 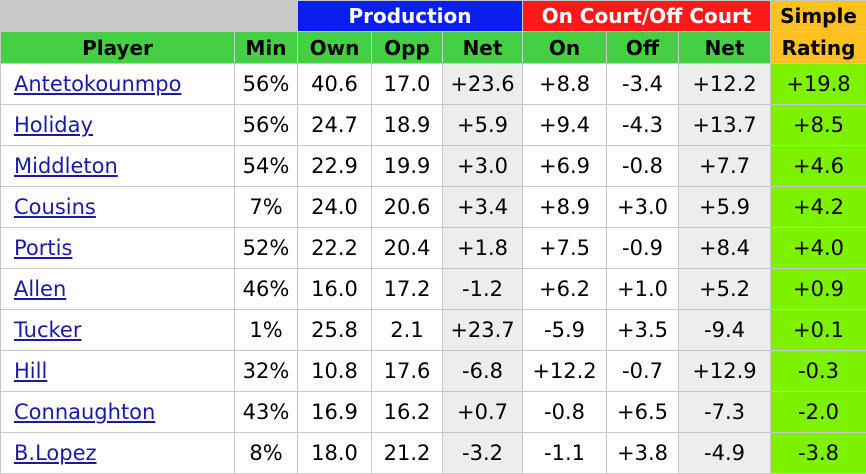 What do you see at coordinates (818, 16) in the screenshot?
I see `group-header-simple: Simple` at bounding box center [818, 16].